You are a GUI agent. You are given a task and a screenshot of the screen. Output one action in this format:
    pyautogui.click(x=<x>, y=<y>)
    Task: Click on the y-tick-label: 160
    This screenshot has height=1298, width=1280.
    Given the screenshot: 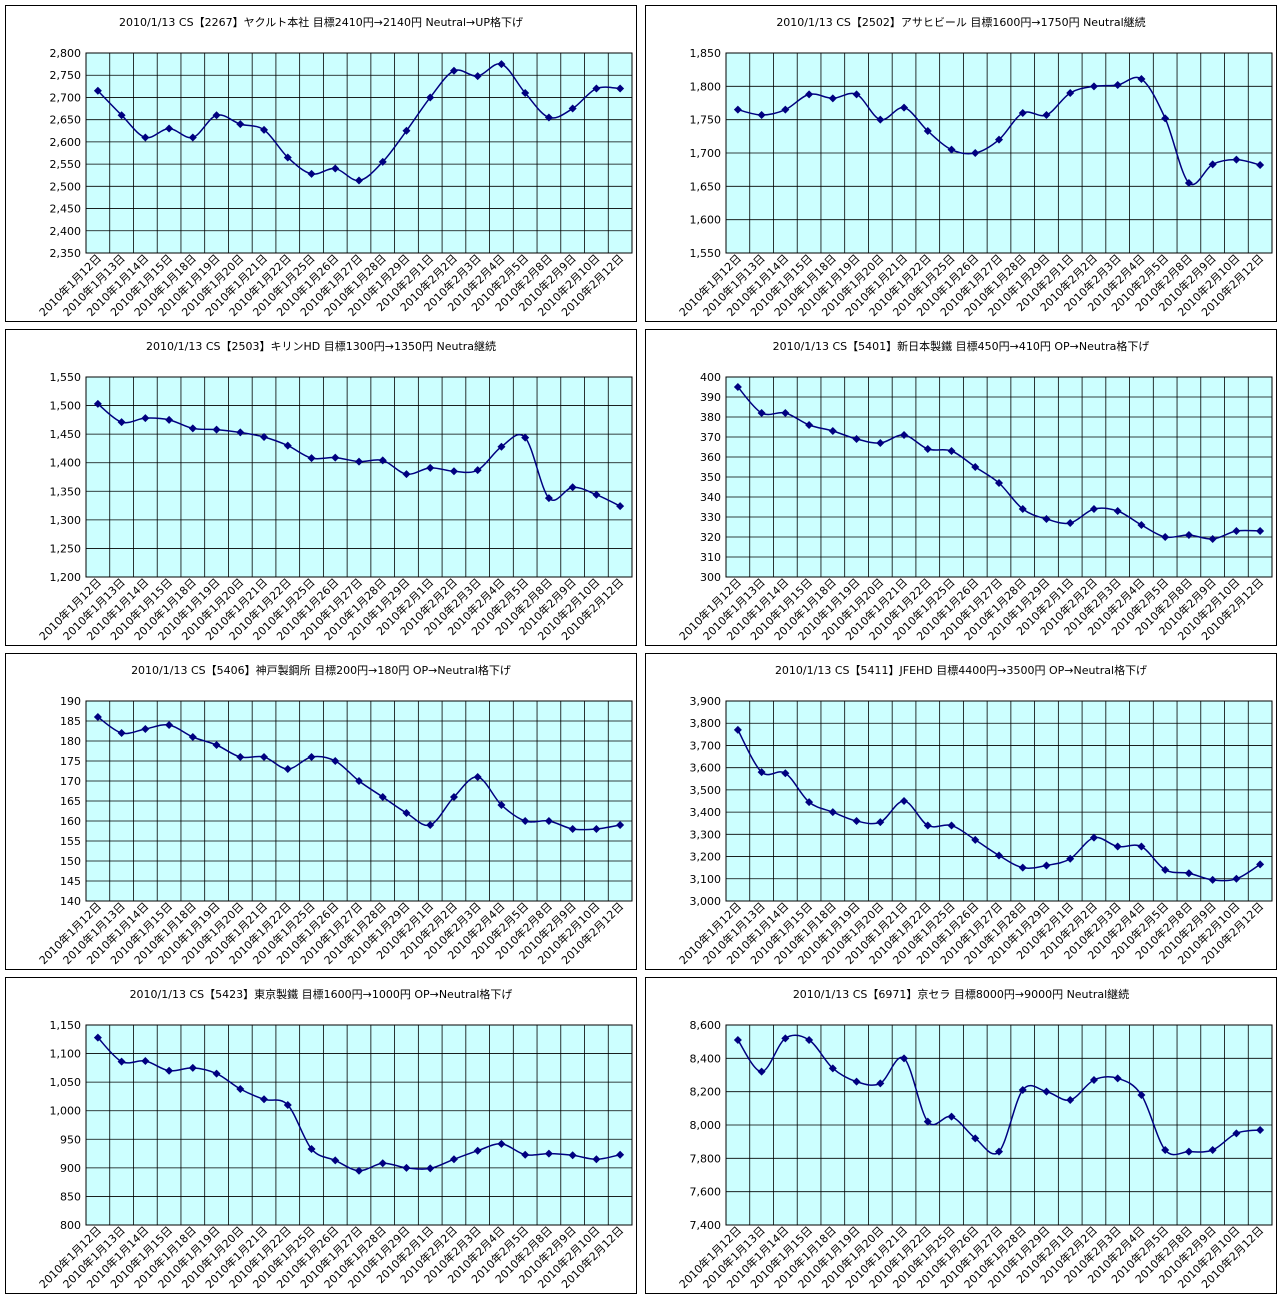 What is the action you would take?
    pyautogui.click(x=70, y=821)
    